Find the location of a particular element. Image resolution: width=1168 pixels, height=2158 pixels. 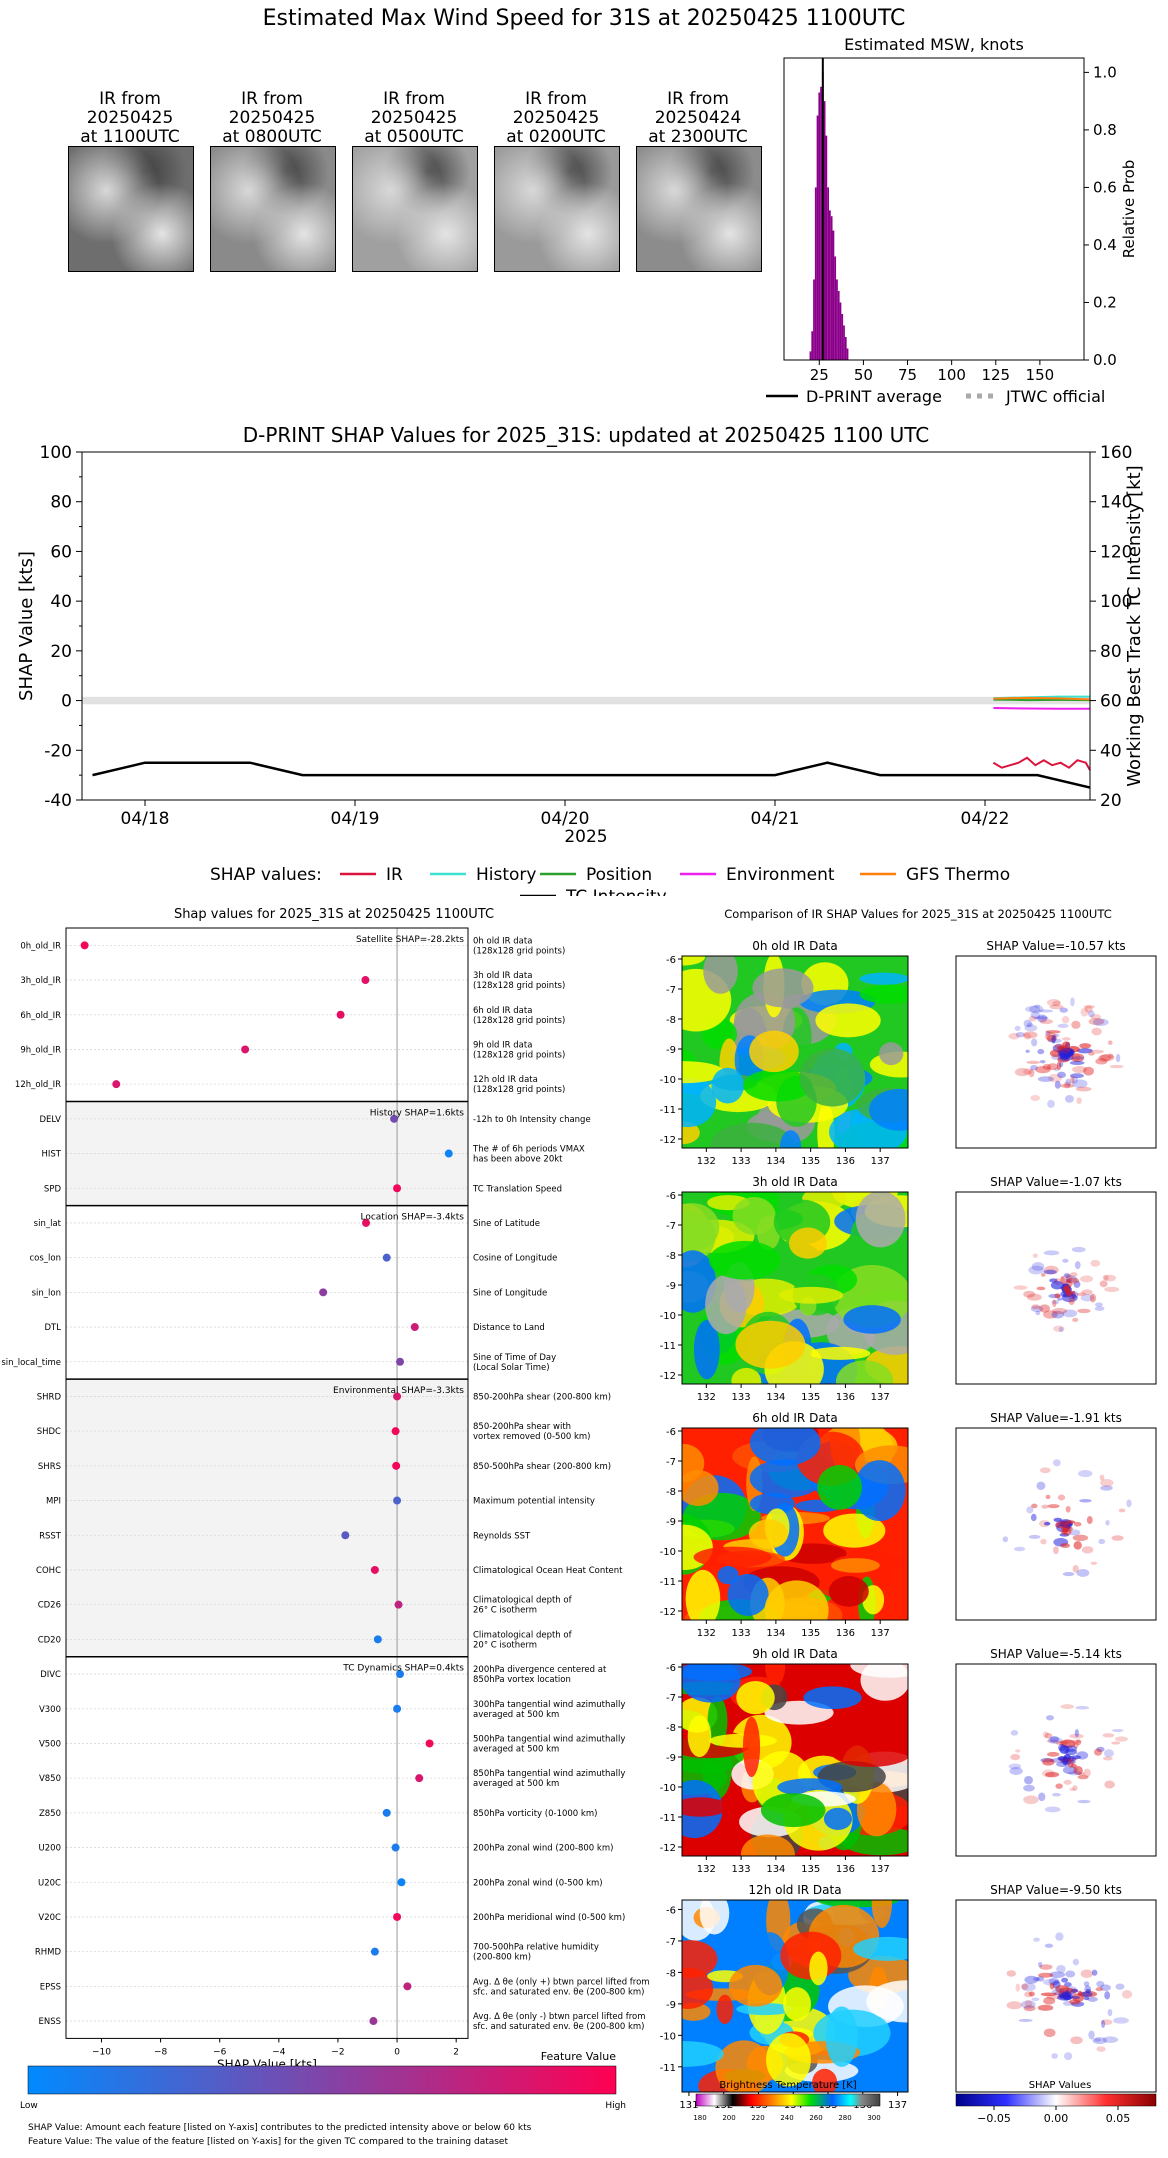

ir-ytick-label: -7 is located at coordinates (671, 1462).